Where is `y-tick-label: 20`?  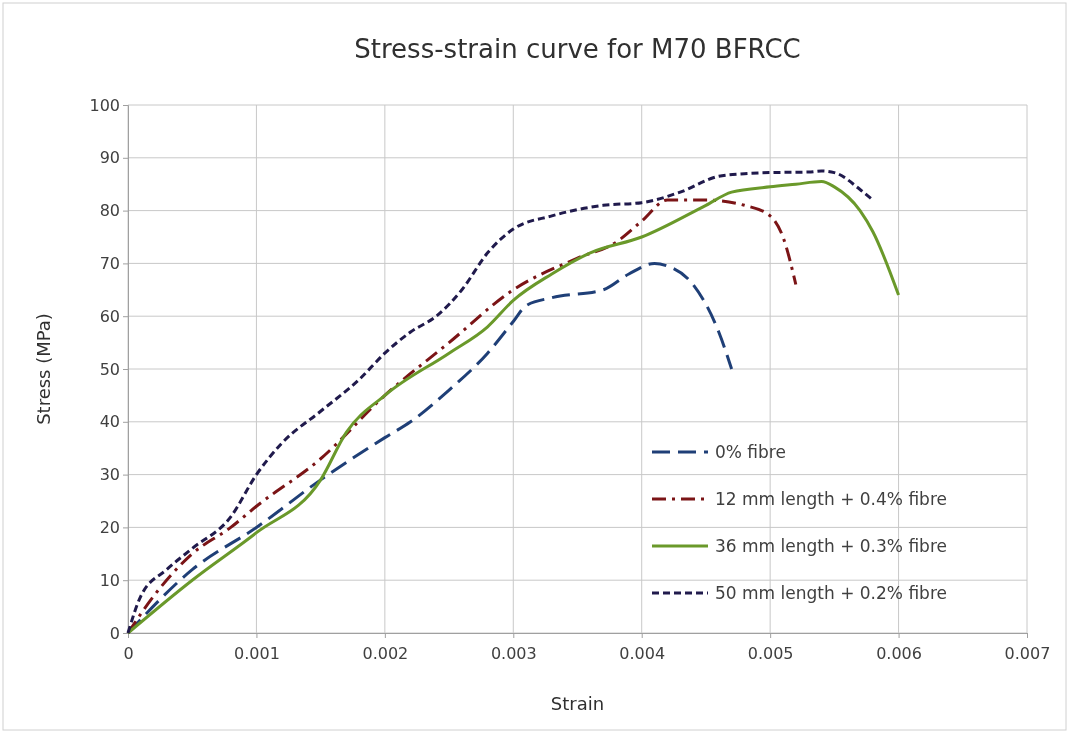
y-tick-label: 20 is located at coordinates (109, 528).